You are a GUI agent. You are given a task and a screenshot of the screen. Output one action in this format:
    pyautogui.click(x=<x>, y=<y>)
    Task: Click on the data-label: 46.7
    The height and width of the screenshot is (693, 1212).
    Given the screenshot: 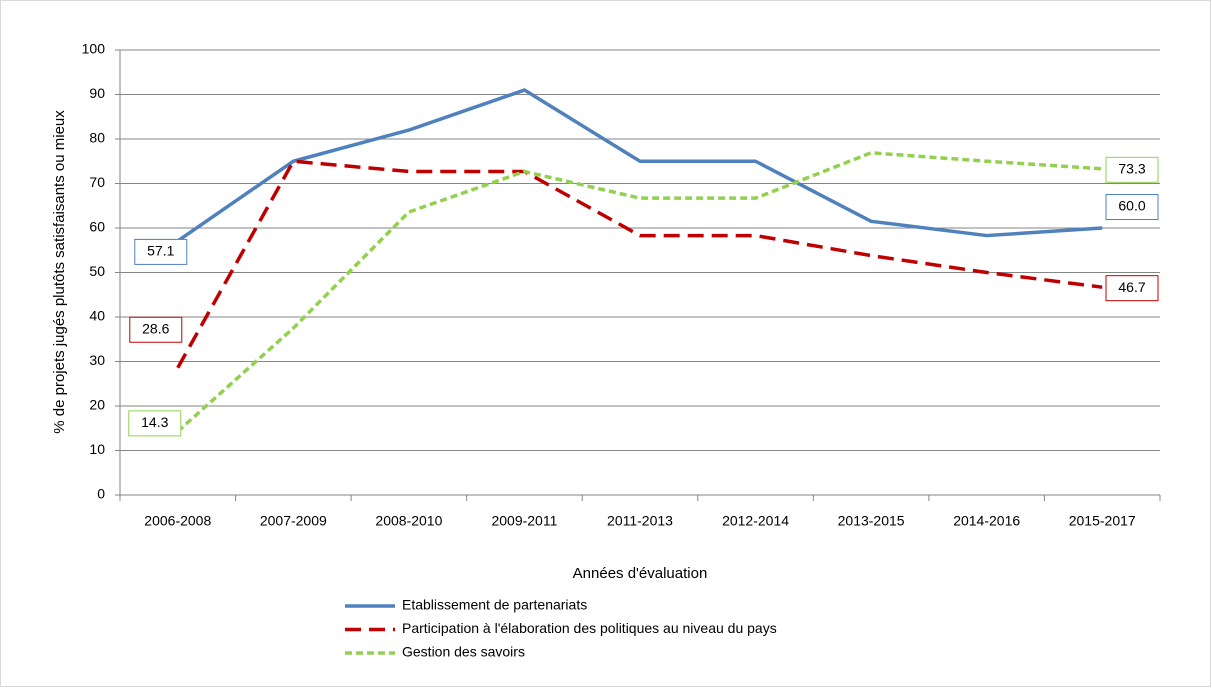 What is the action you would take?
    pyautogui.click(x=1131, y=287)
    